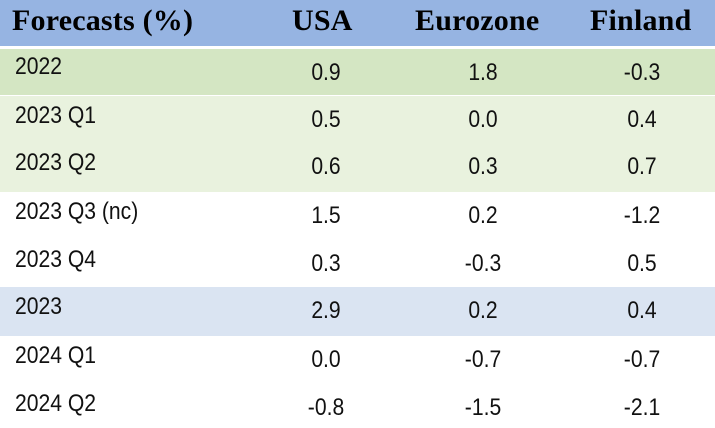 The image size is (715, 428). I want to click on table-row: 2024 Q2 -0.8 -1.5 -2.1, so click(357, 406).